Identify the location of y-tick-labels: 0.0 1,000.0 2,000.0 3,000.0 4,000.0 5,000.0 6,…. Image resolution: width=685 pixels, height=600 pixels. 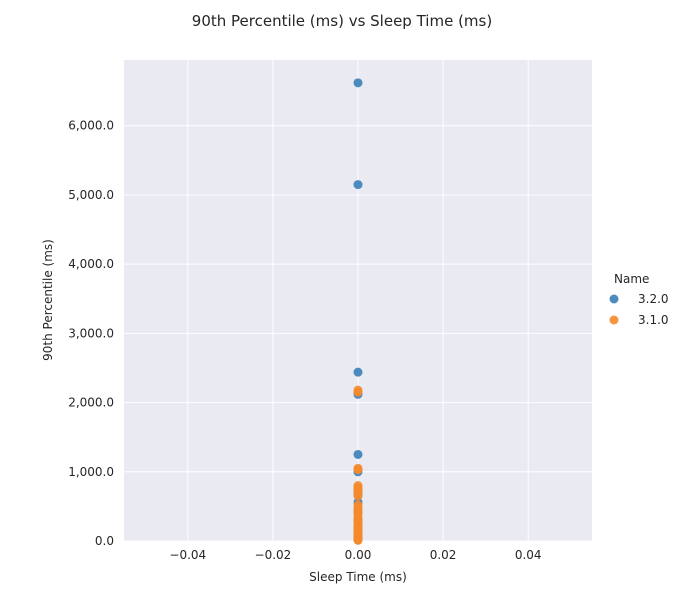
(91, 333).